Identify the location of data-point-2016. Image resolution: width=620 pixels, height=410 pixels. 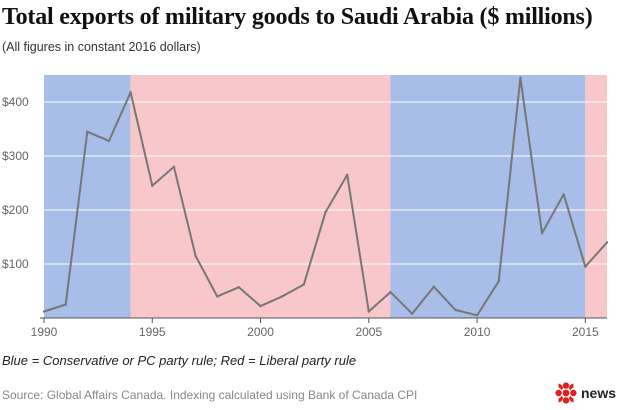
(607, 242).